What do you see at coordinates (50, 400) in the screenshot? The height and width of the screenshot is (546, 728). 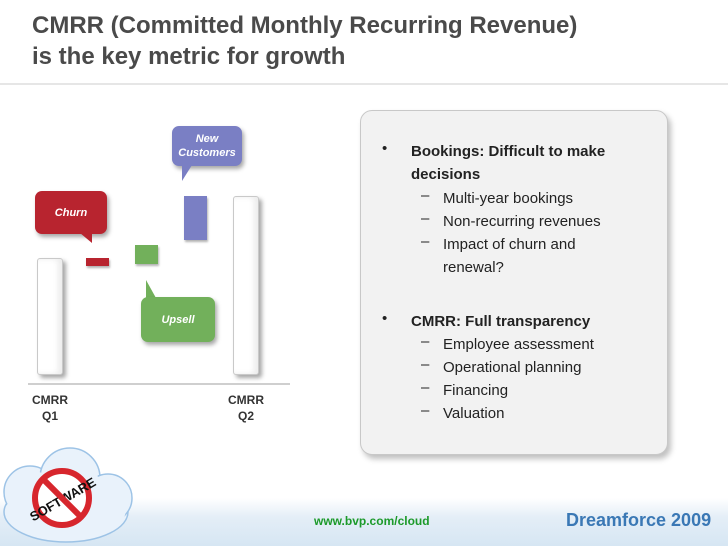 I see `cmrr-q1-label-line-1: CMRR` at bounding box center [50, 400].